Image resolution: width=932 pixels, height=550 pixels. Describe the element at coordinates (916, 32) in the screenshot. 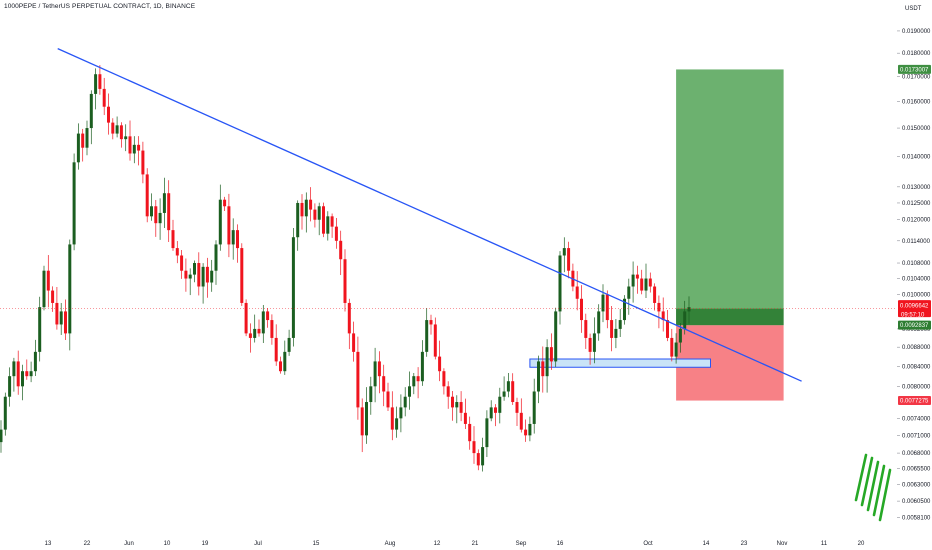

I see `price-tick-label: 0.0190000` at that location.